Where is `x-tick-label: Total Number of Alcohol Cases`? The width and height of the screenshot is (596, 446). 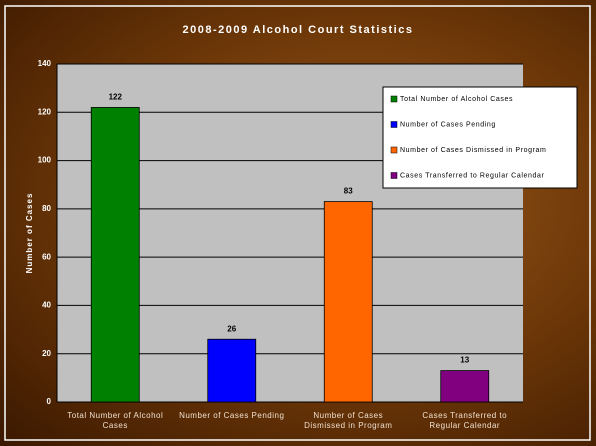
x-tick-label: Total Number of Alcohol Cases is located at coordinates (115, 420).